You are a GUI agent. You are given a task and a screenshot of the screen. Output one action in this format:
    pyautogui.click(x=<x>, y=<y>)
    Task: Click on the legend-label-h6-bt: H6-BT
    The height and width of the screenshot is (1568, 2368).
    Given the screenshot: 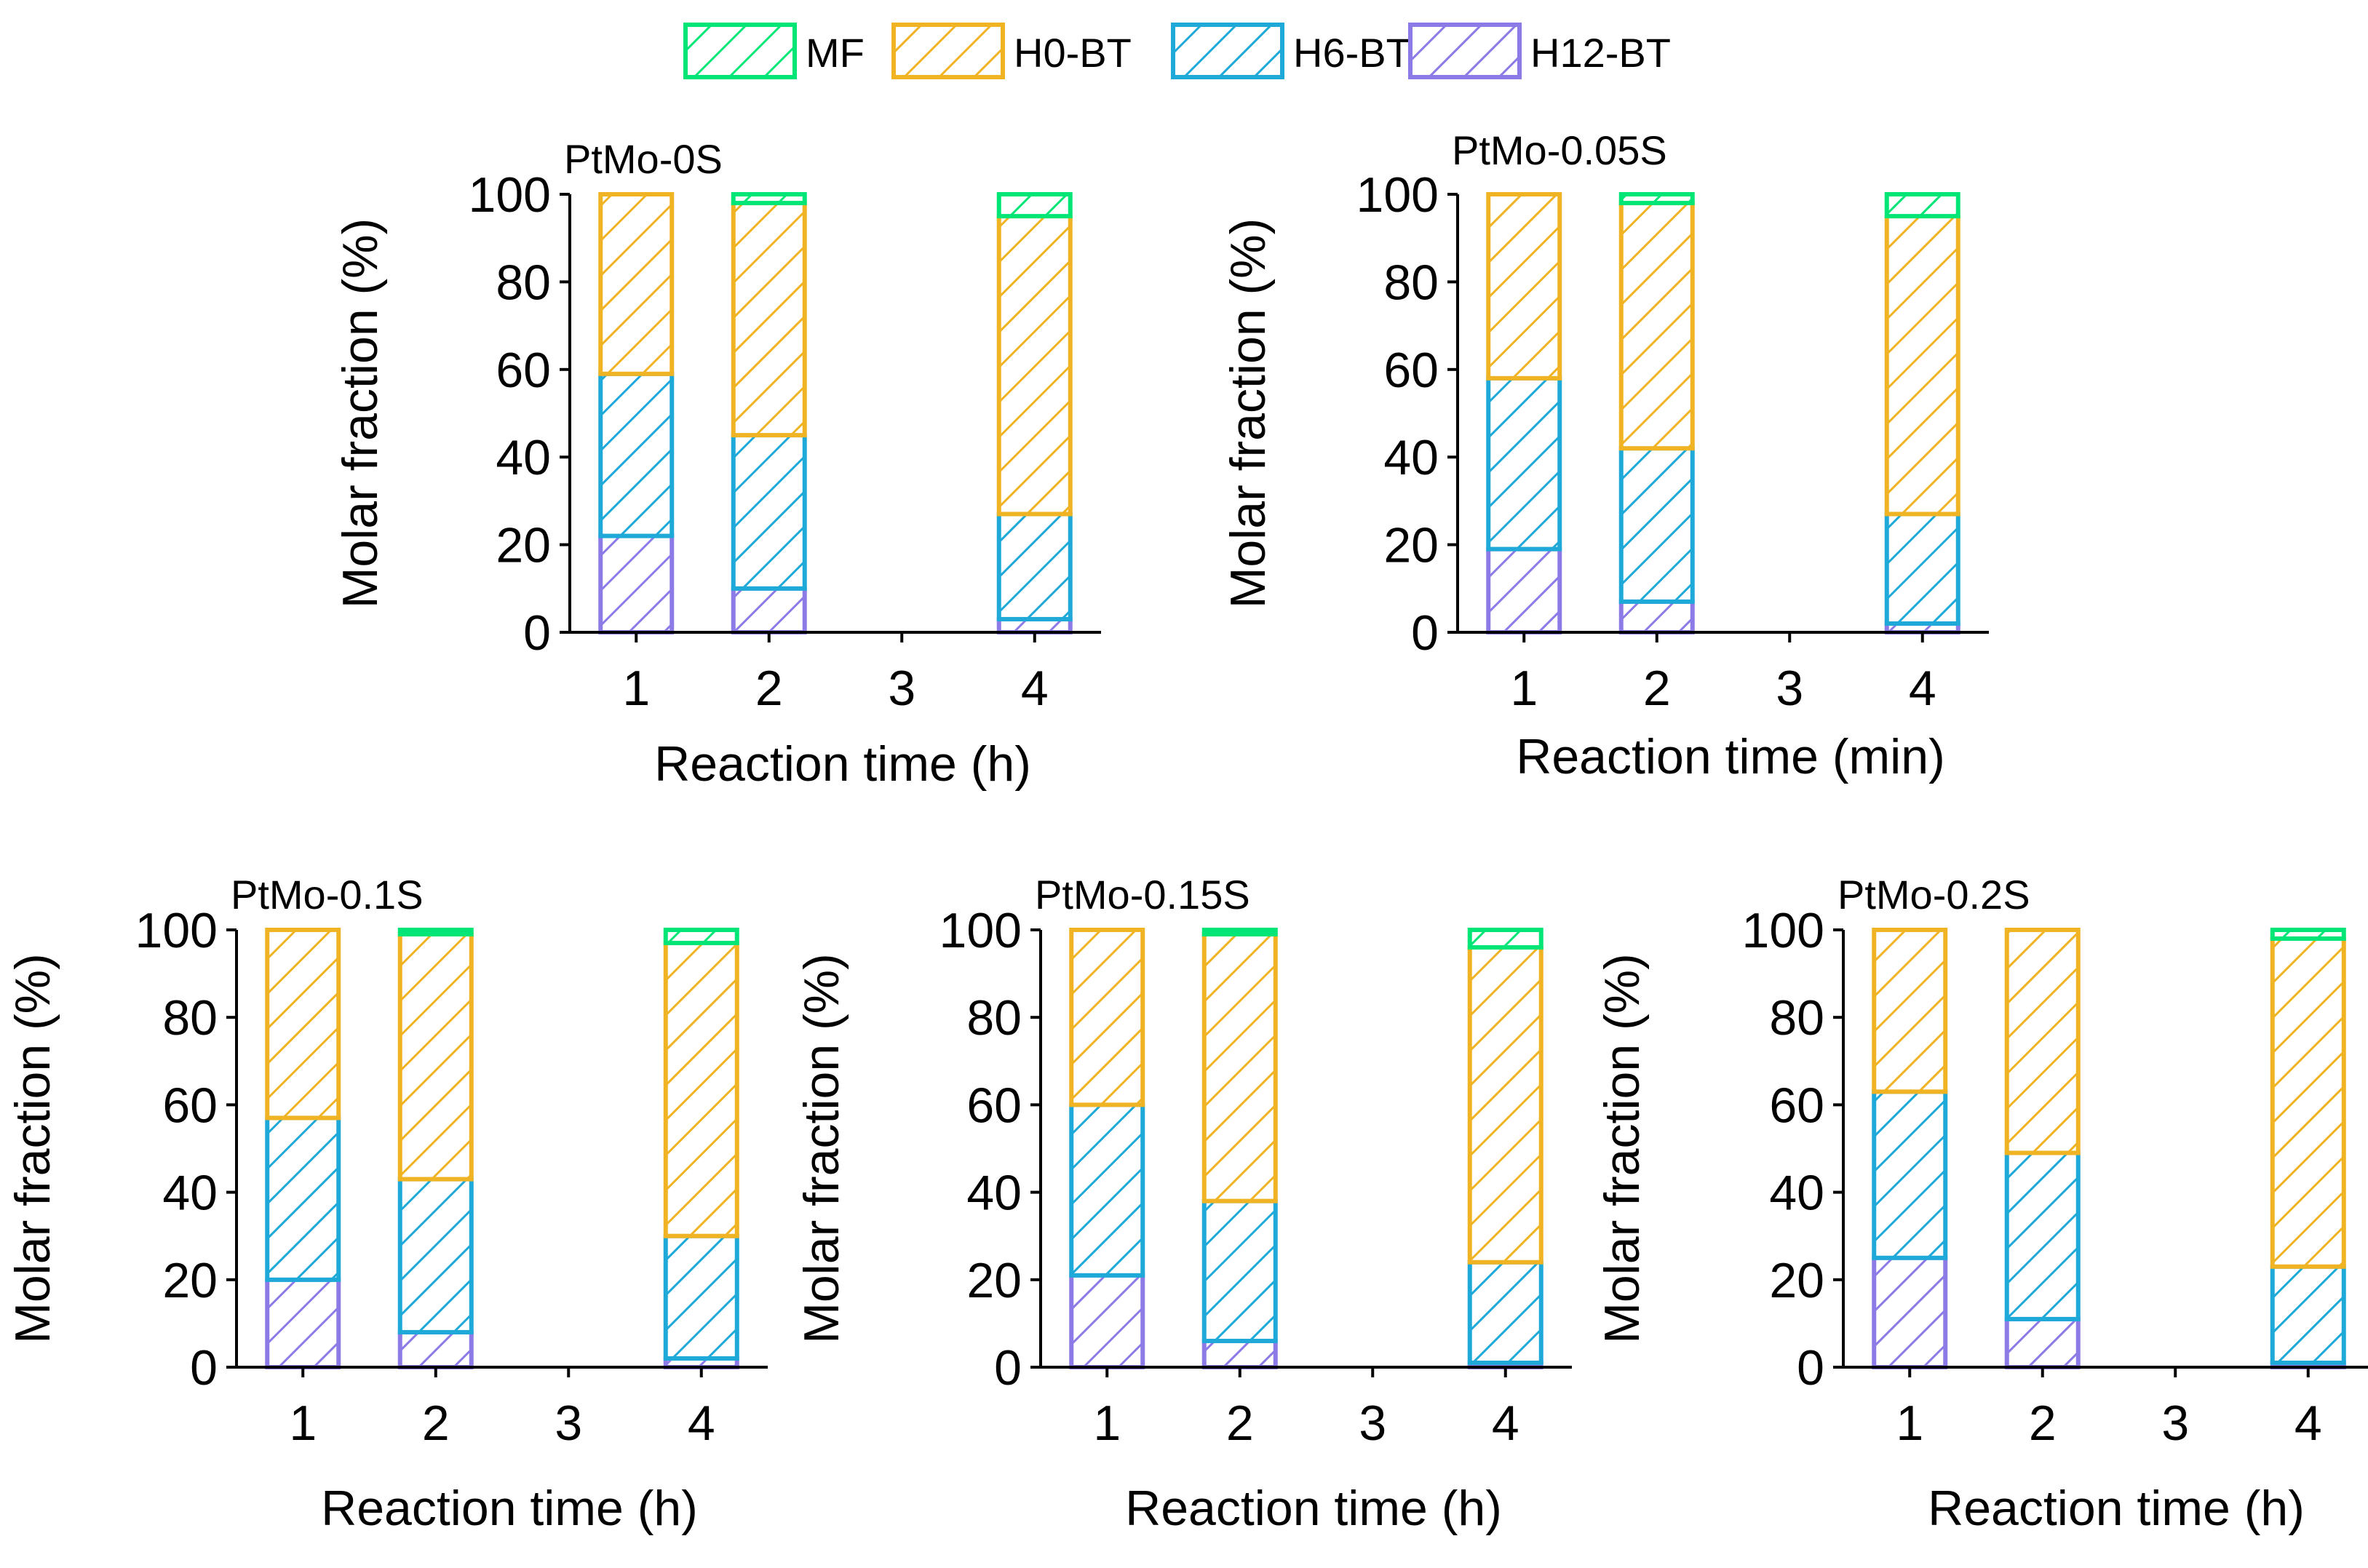 What is the action you would take?
    pyautogui.click(x=1352, y=53)
    